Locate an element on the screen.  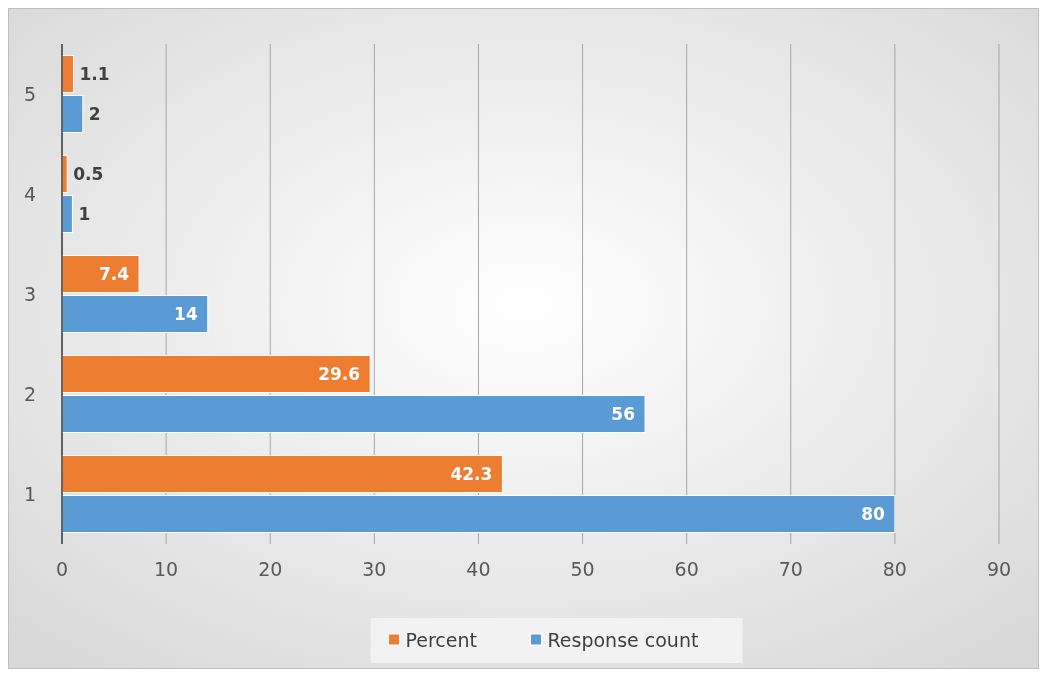
y-tick-label: 1 is located at coordinates (29, 493).